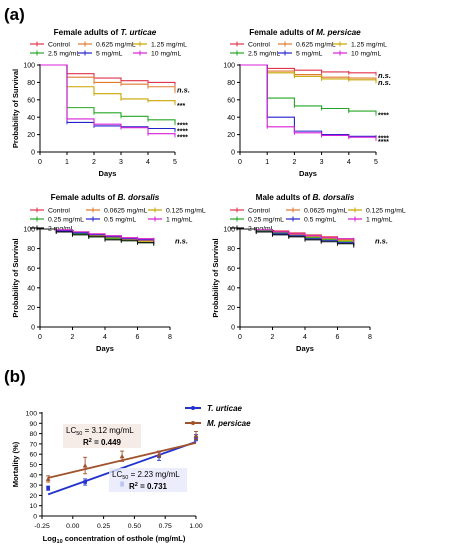  I want to click on panel-label-b: (b), so click(15, 376).